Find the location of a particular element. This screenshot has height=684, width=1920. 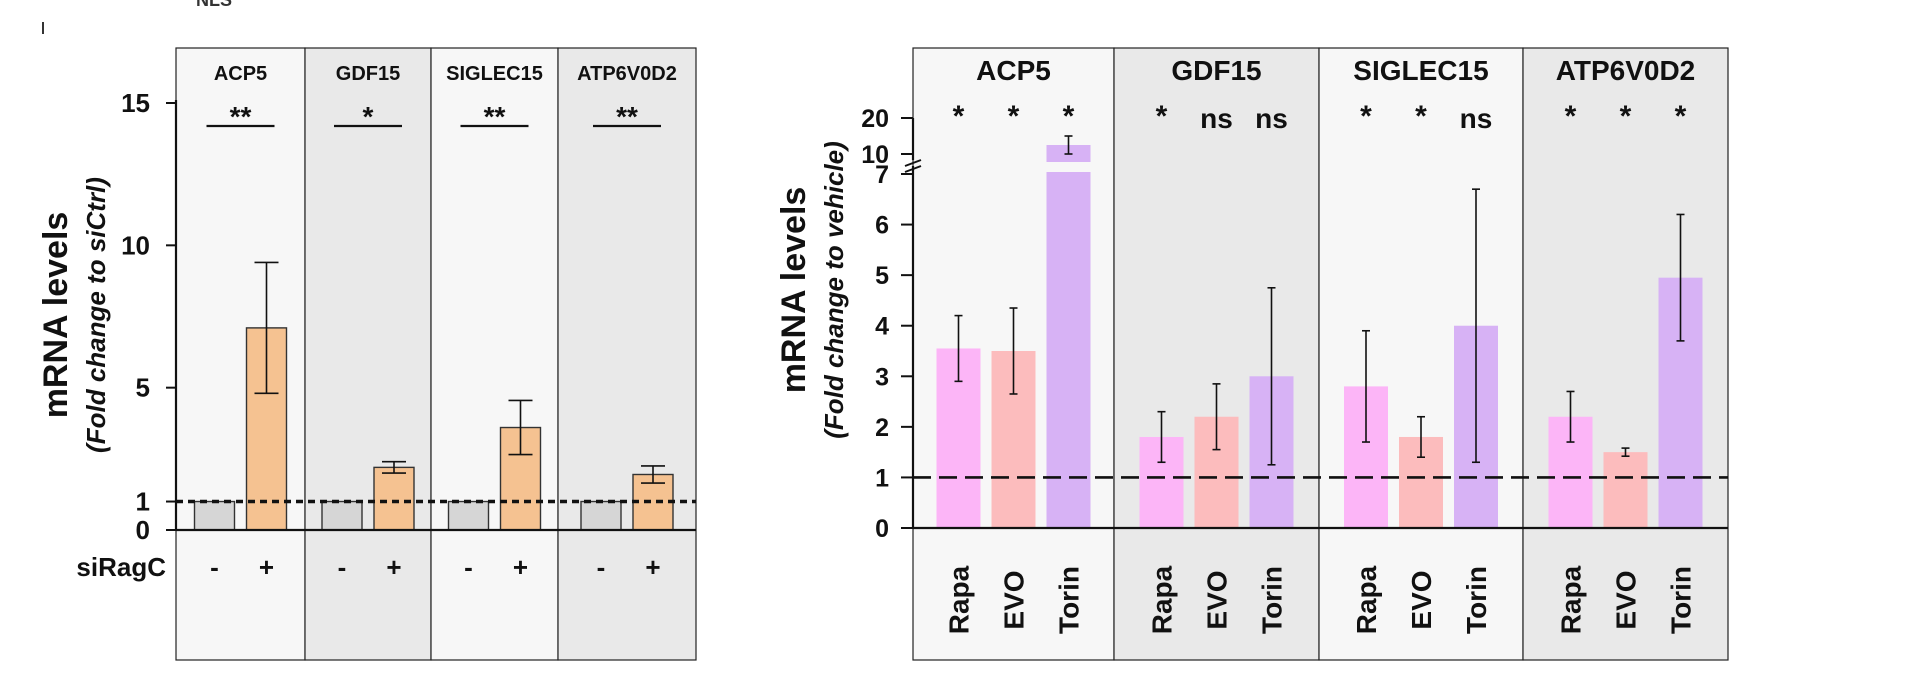

x-tick-label-gdf15-torin: Torin is located at coordinates (1272, 600).